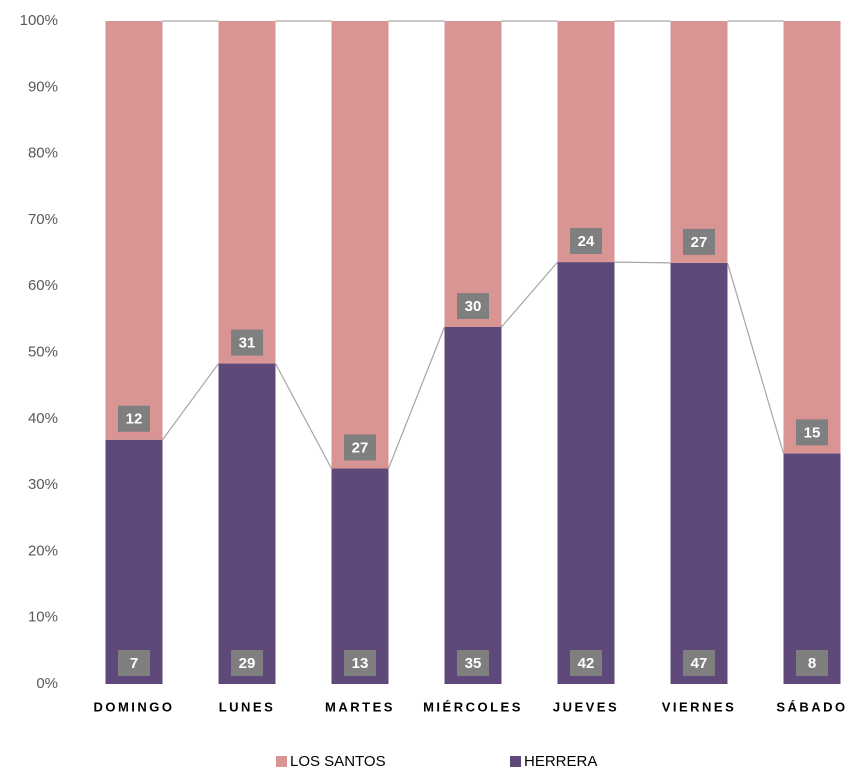  I want to click on legend-label: LOS SANTOS, so click(338, 761).